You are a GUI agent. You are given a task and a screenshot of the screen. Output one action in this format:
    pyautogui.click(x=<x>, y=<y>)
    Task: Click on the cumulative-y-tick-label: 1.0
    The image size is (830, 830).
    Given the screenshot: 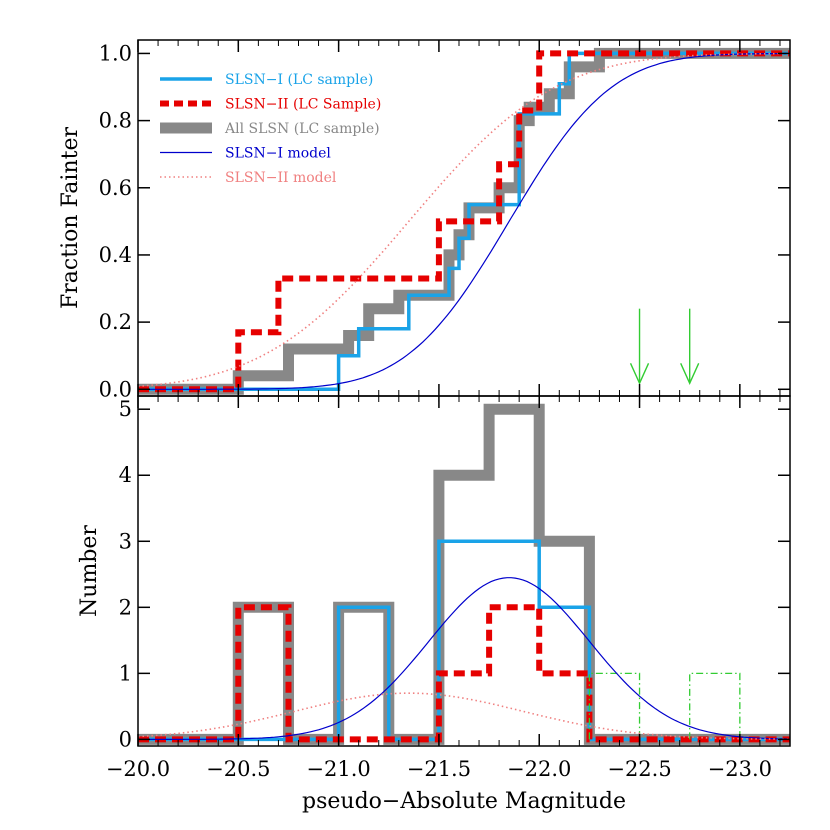 What is the action you would take?
    pyautogui.click(x=115, y=53)
    